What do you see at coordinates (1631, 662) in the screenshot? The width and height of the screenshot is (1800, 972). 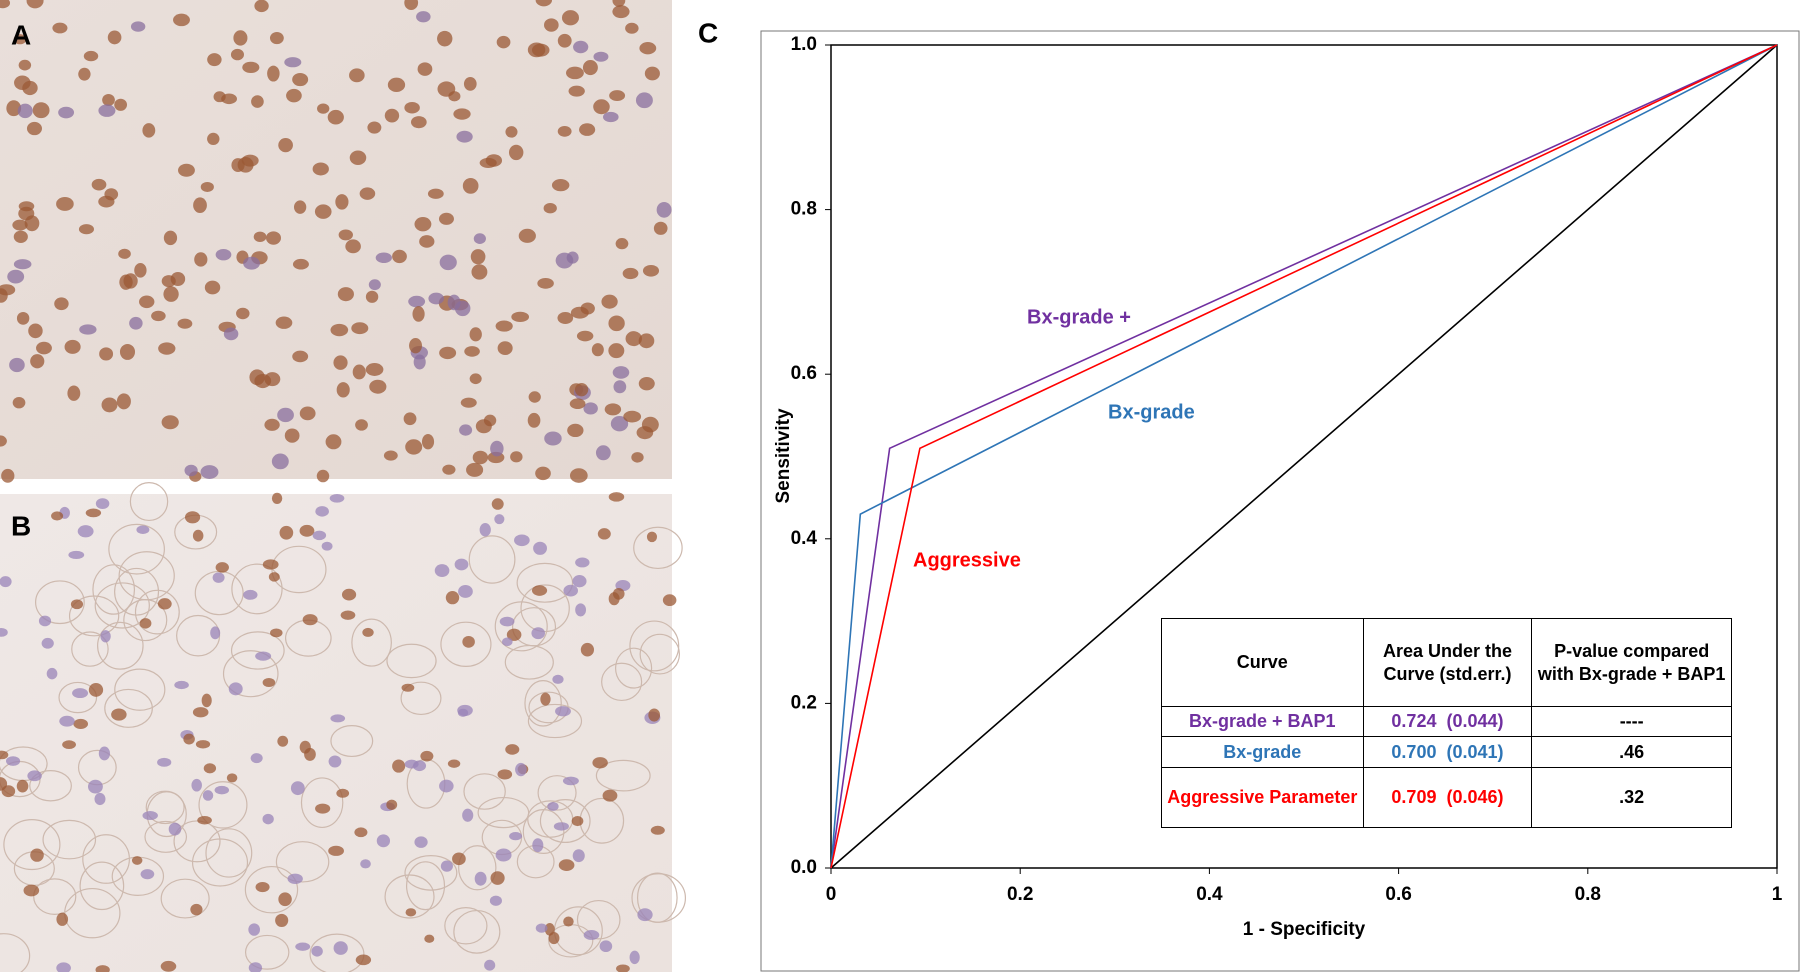 I see `header-cell: P-value compared with Bx-grade + BAP1` at bounding box center [1631, 662].